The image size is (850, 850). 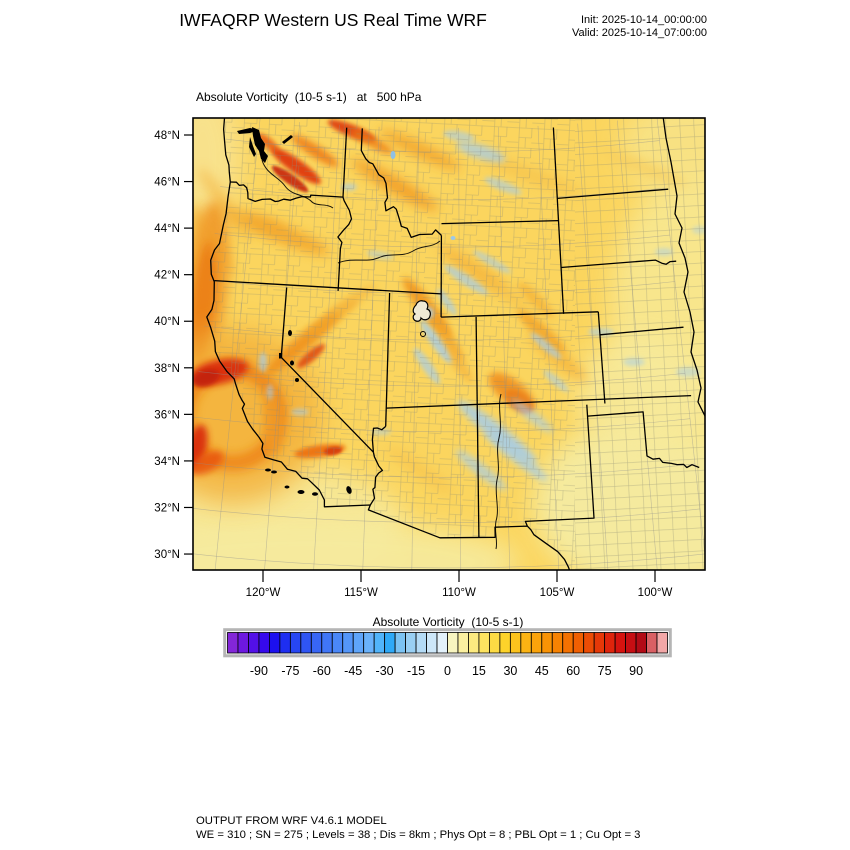 What do you see at coordinates (655, 593) in the screenshot?
I see `lon-tick-label: 100°W` at bounding box center [655, 593].